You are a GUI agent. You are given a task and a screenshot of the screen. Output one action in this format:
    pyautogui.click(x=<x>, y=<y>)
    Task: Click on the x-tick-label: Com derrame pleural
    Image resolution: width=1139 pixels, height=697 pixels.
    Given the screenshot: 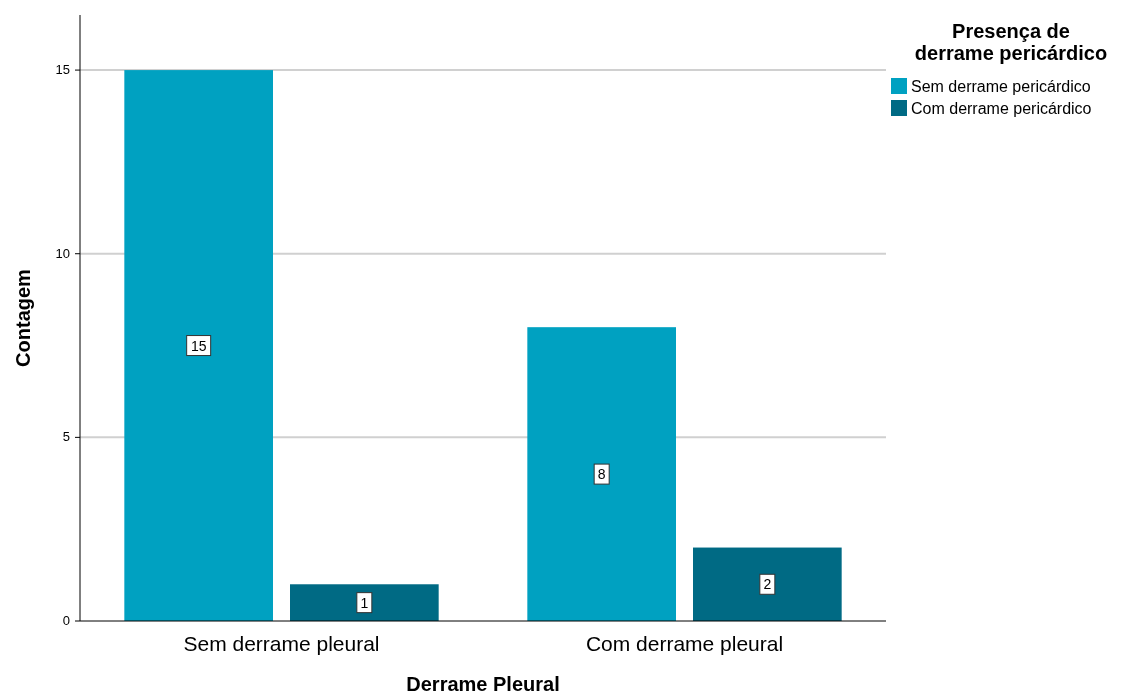 What is the action you would take?
    pyautogui.click(x=684, y=643)
    